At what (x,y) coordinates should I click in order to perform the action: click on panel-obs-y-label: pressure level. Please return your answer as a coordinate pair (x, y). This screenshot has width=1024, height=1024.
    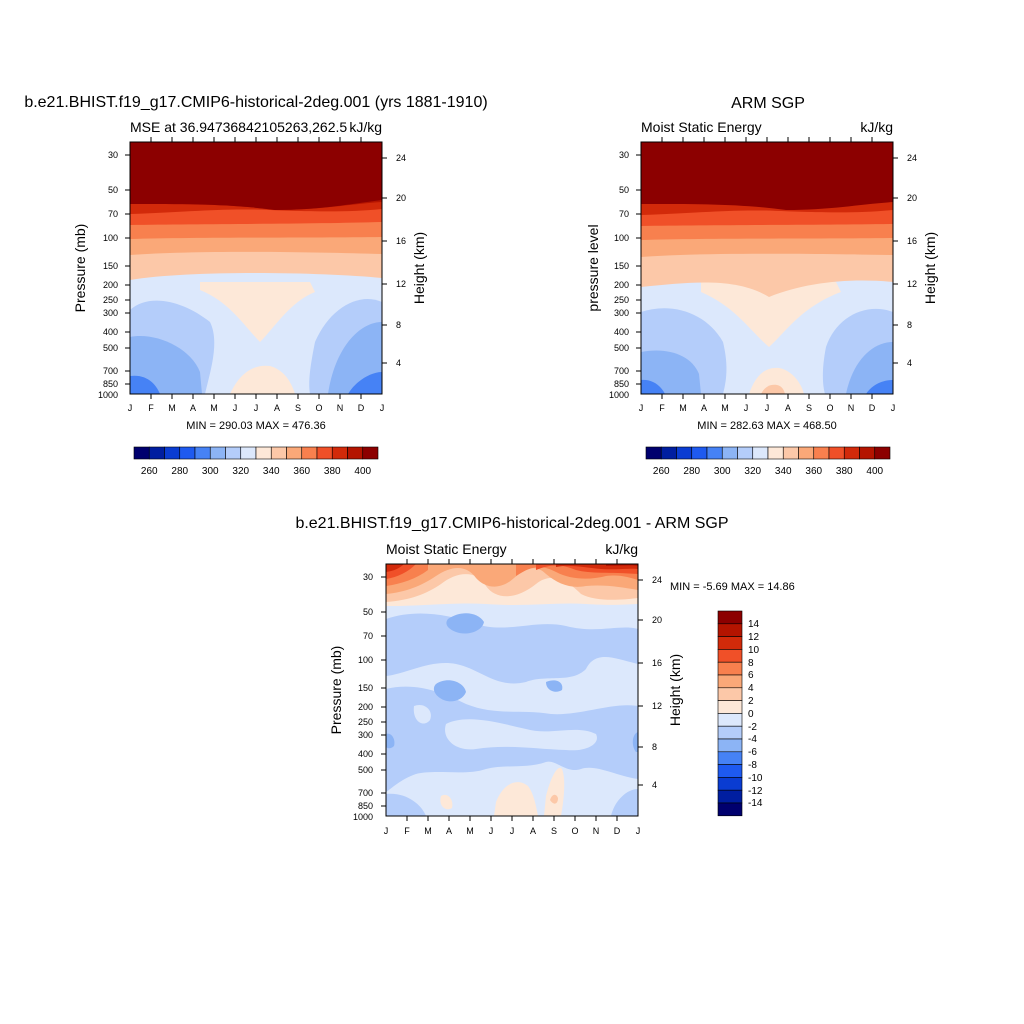
    Looking at the image, I should click on (593, 267).